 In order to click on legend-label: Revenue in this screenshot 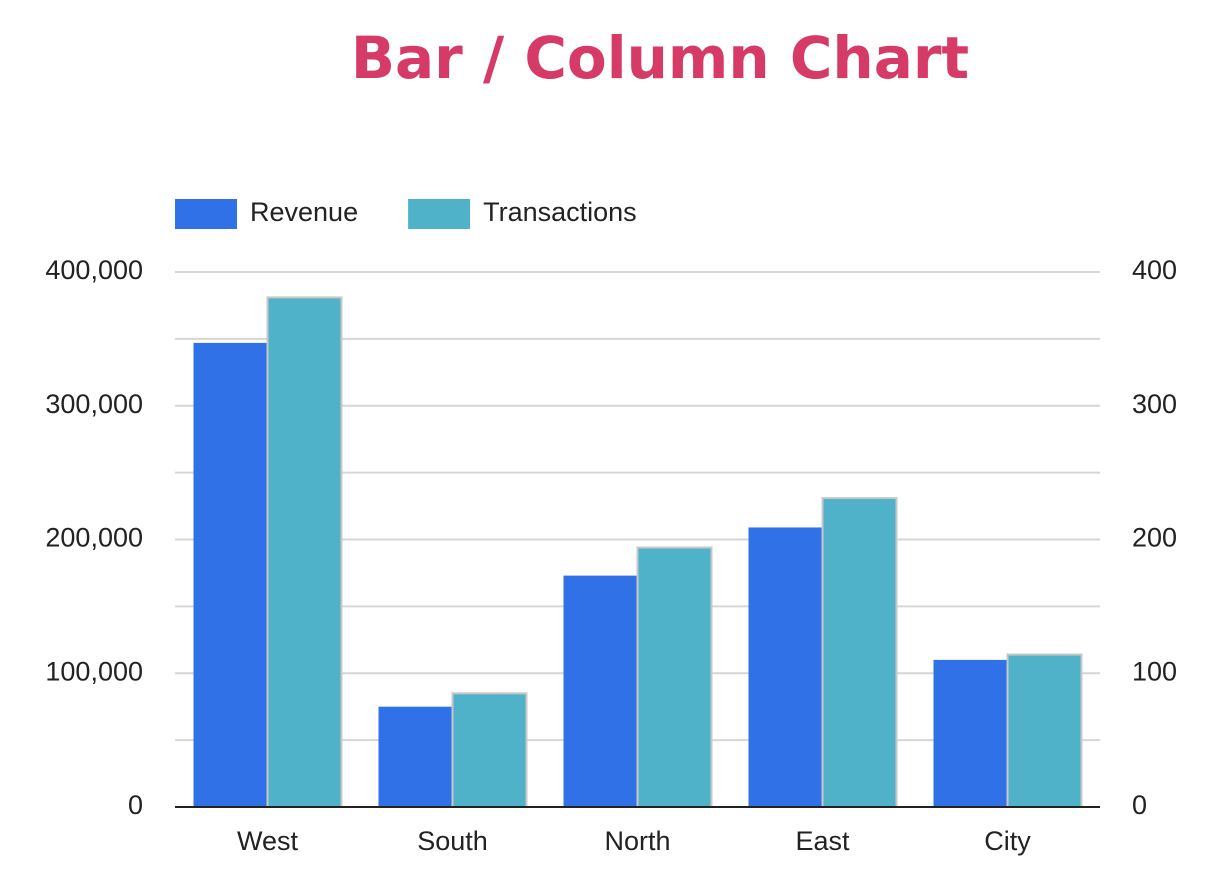, I will do `click(304, 212)`.